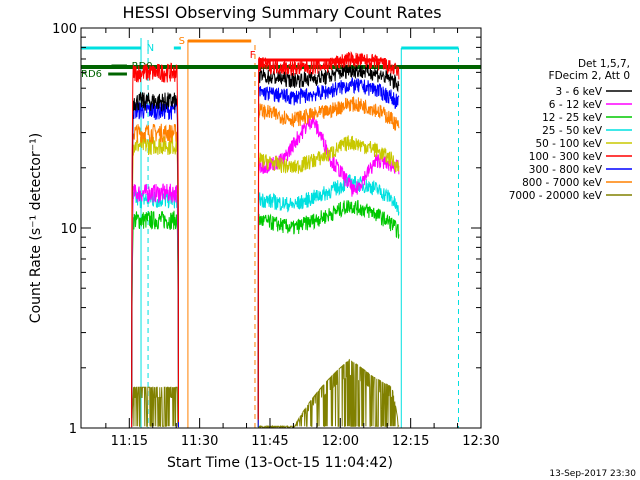  I want to click on trace-red-orbit1, so click(155, 245).